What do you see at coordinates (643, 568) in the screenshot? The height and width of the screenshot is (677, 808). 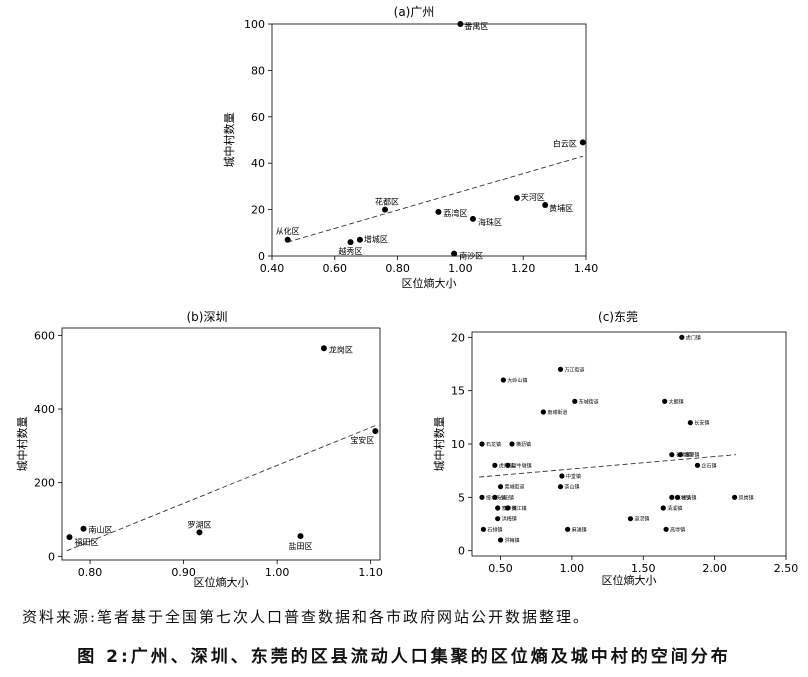 I see `x-tick-label: 1.50` at bounding box center [643, 568].